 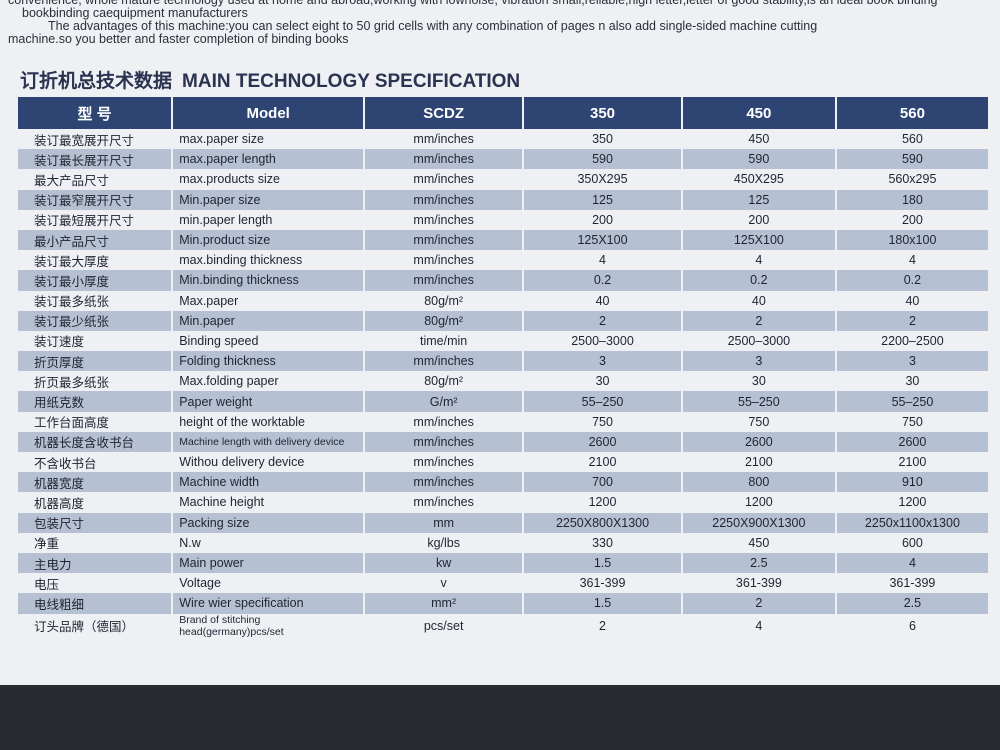 I want to click on table-cell: mm, so click(x=444, y=522).